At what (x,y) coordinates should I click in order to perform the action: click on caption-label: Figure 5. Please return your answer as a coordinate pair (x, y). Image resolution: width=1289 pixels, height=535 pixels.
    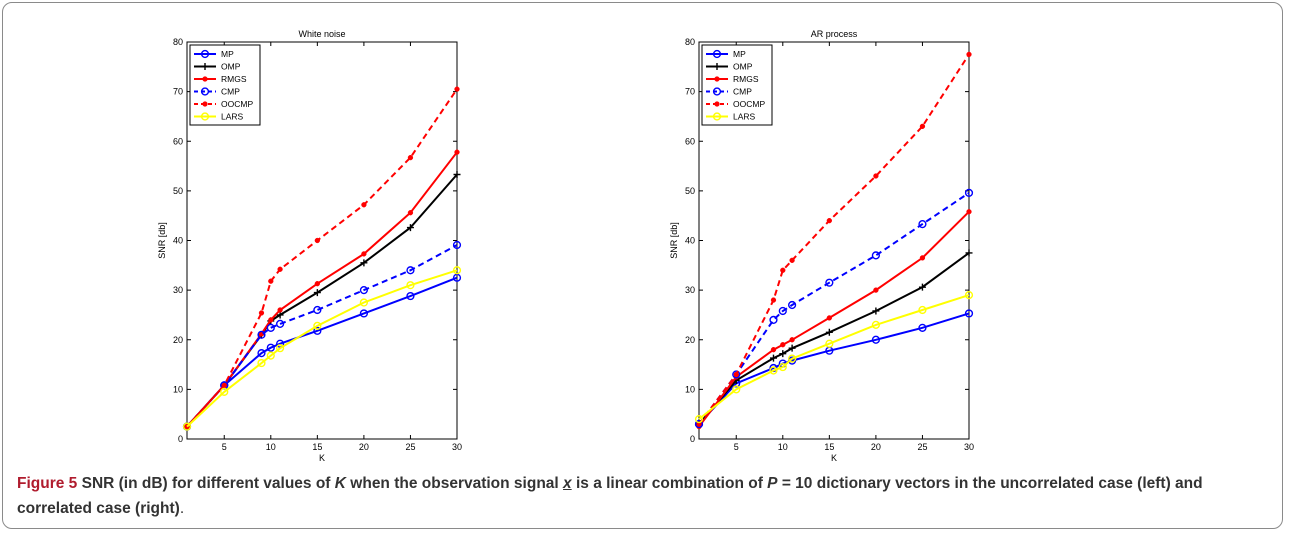
    Looking at the image, I should click on (47, 483).